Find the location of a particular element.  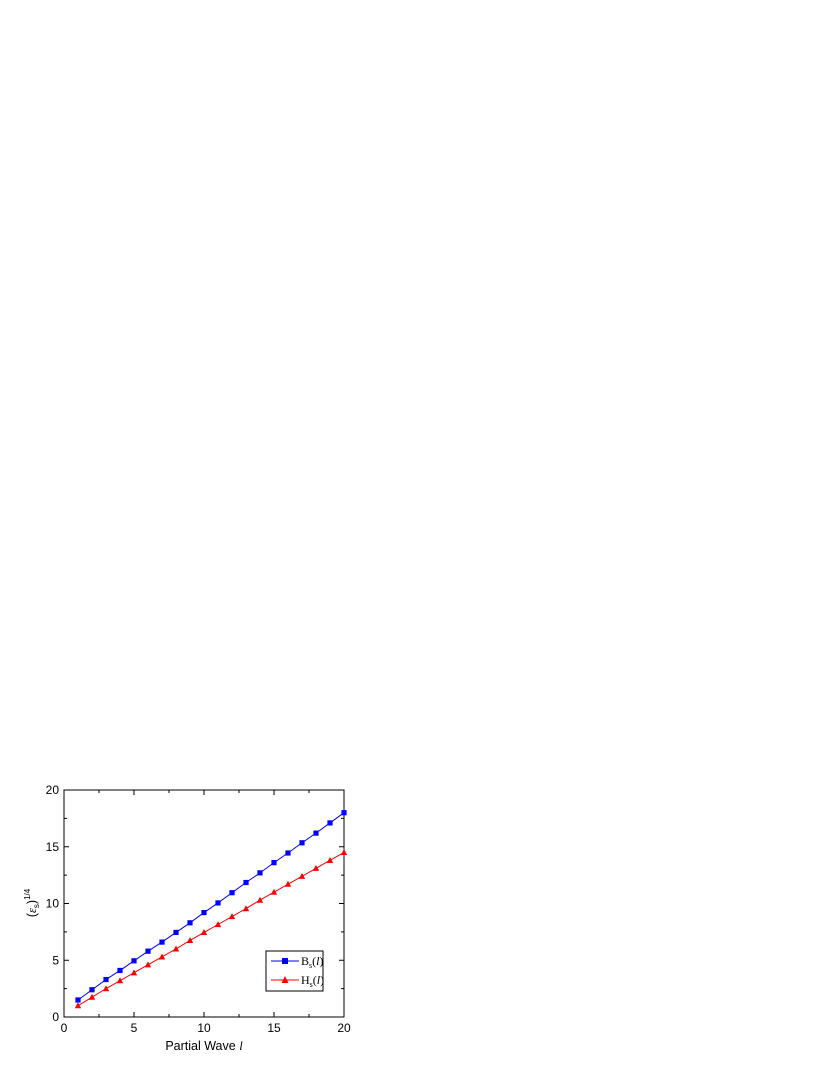

x-tick-label: 0 is located at coordinates (64, 1028).